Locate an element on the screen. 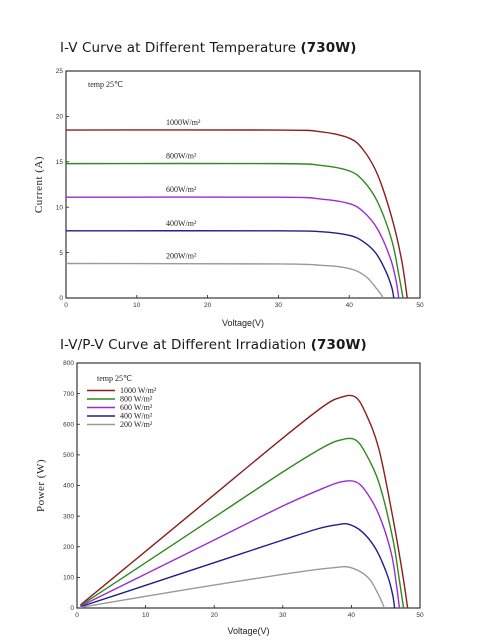 The image size is (480, 640). chart-title-pv-bold: (730W) is located at coordinates (338, 345).